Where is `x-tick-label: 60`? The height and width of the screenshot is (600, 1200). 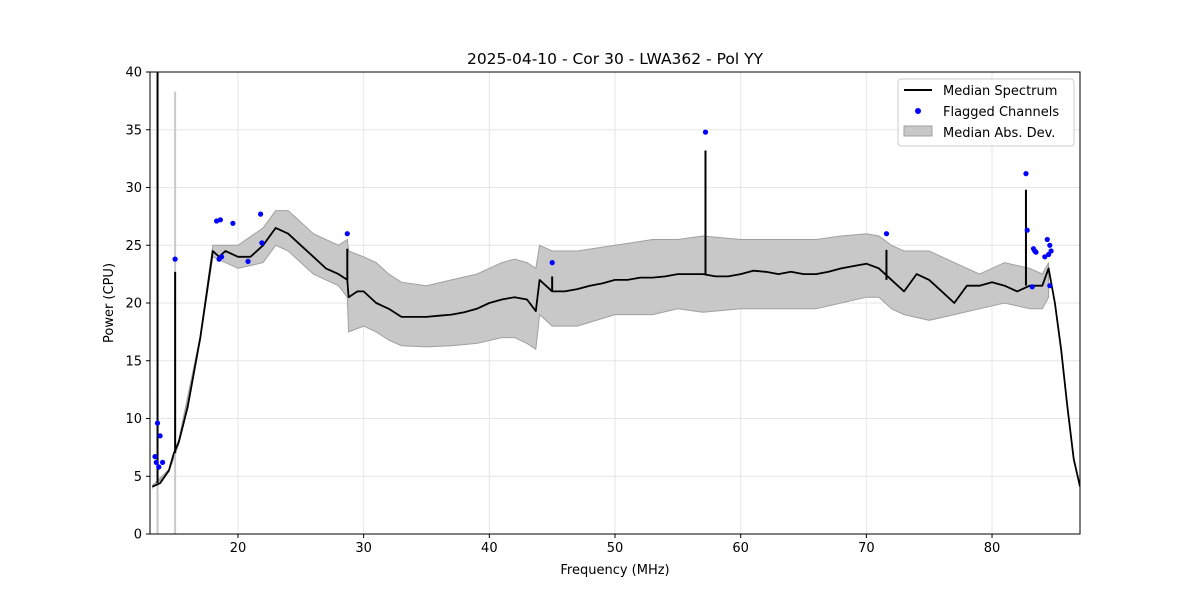
x-tick-label: 60 is located at coordinates (740, 548).